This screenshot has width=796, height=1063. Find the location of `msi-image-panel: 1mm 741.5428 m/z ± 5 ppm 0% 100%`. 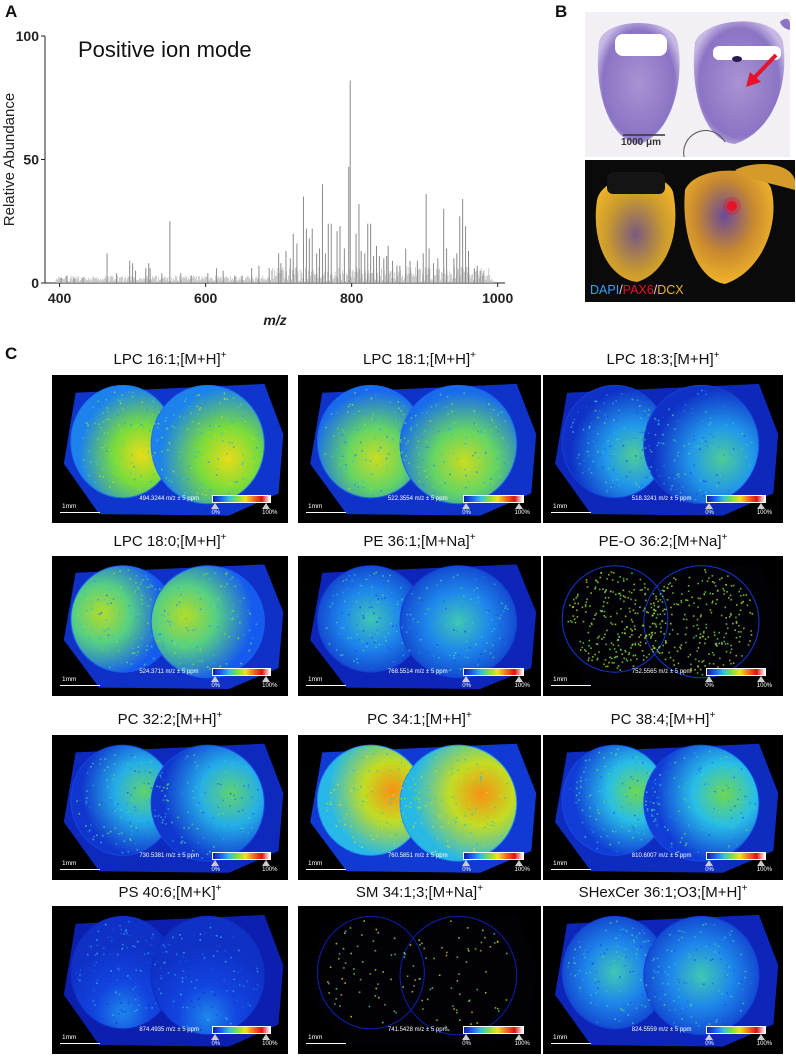

msi-image-panel: 1mm 741.5428 m/z ± 5 ppm 0% 100% is located at coordinates (419, 980).